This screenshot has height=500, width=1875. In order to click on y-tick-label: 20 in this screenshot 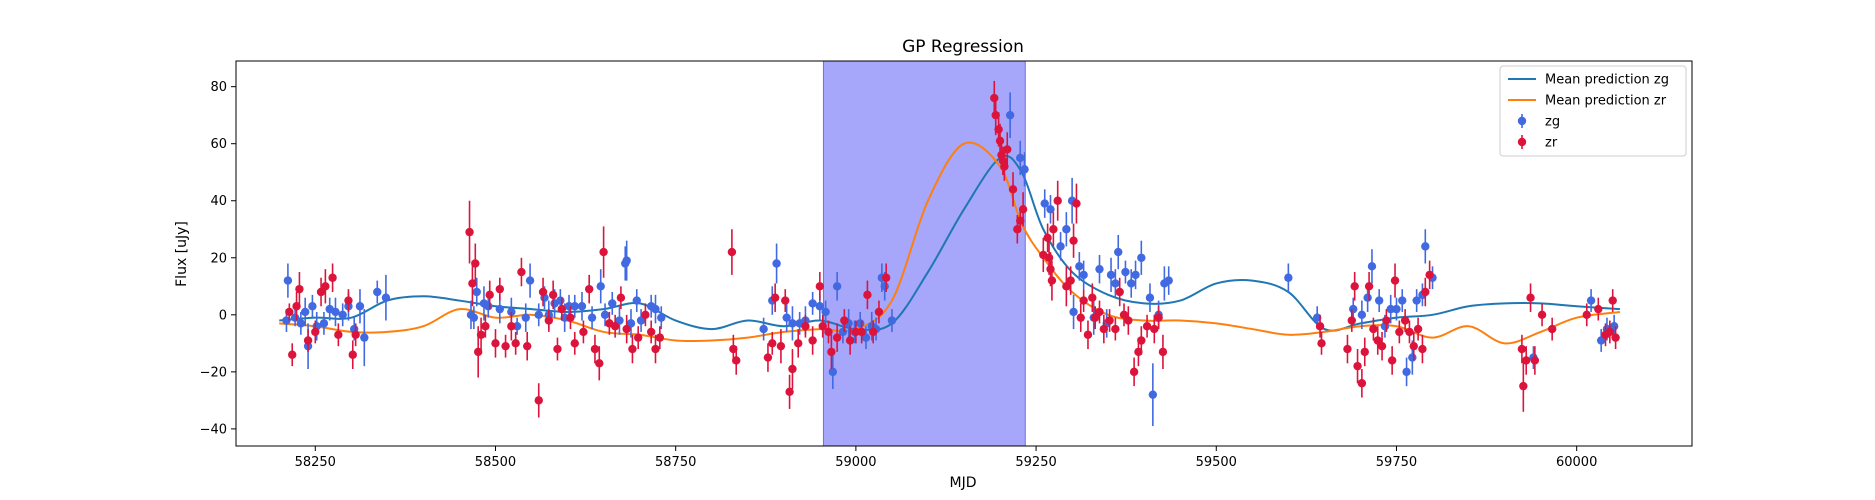, I will do `click(218, 258)`.